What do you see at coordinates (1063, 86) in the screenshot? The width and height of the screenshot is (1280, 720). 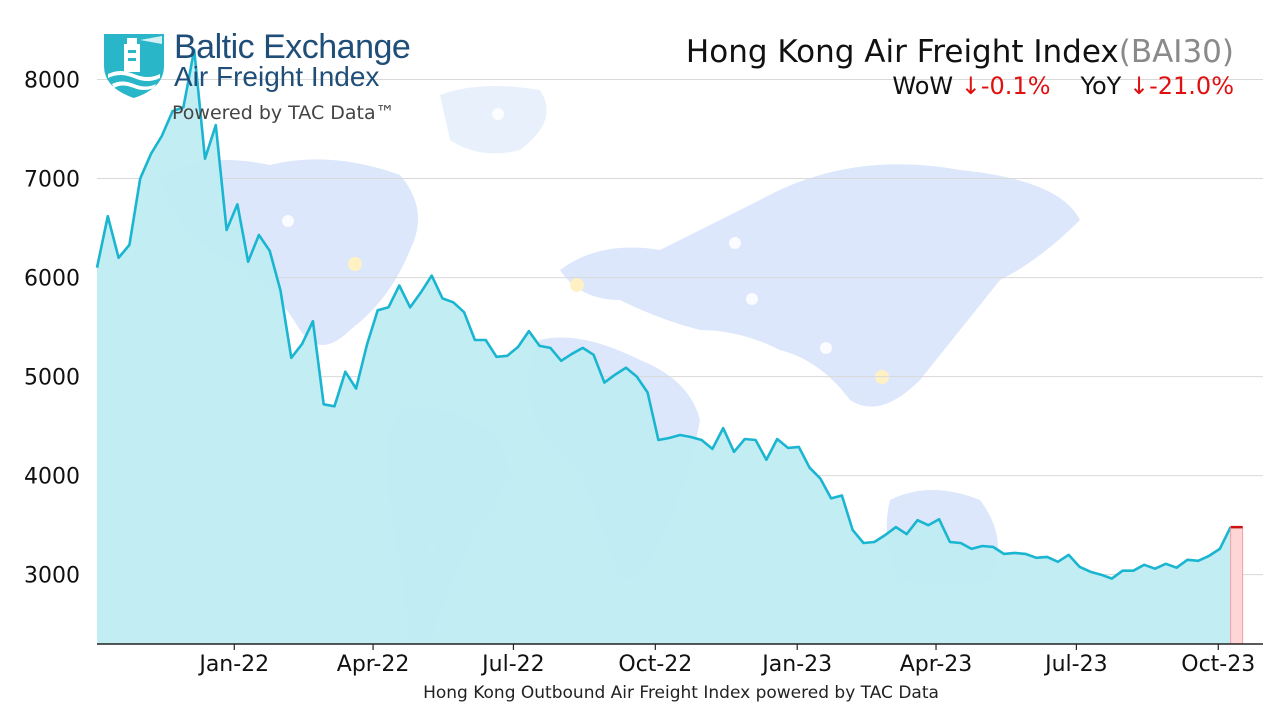 I see `change-metrics: WoW ↓-0.1% YoY ↓-21.0%` at bounding box center [1063, 86].